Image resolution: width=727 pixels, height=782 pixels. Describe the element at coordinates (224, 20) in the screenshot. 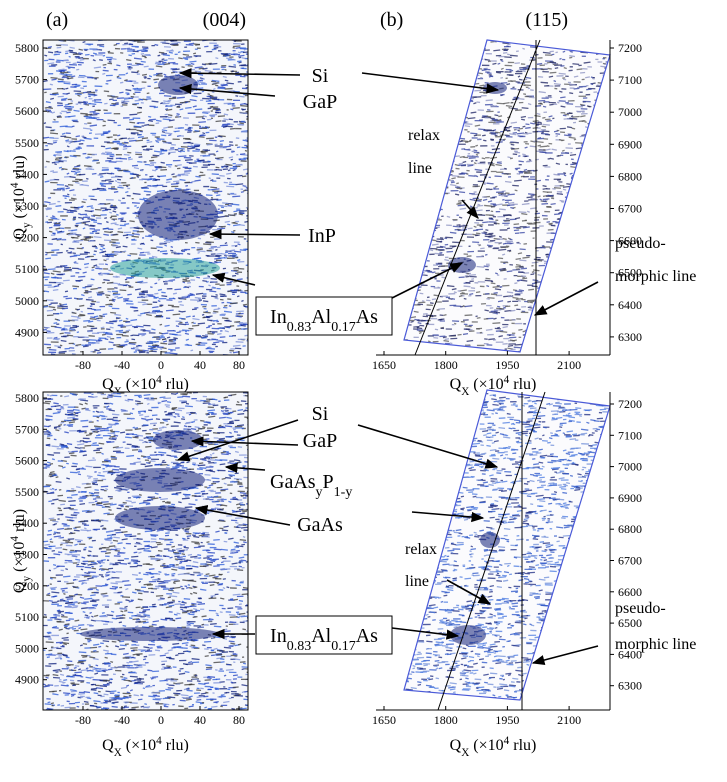

I see `reflection: (004)` at that location.